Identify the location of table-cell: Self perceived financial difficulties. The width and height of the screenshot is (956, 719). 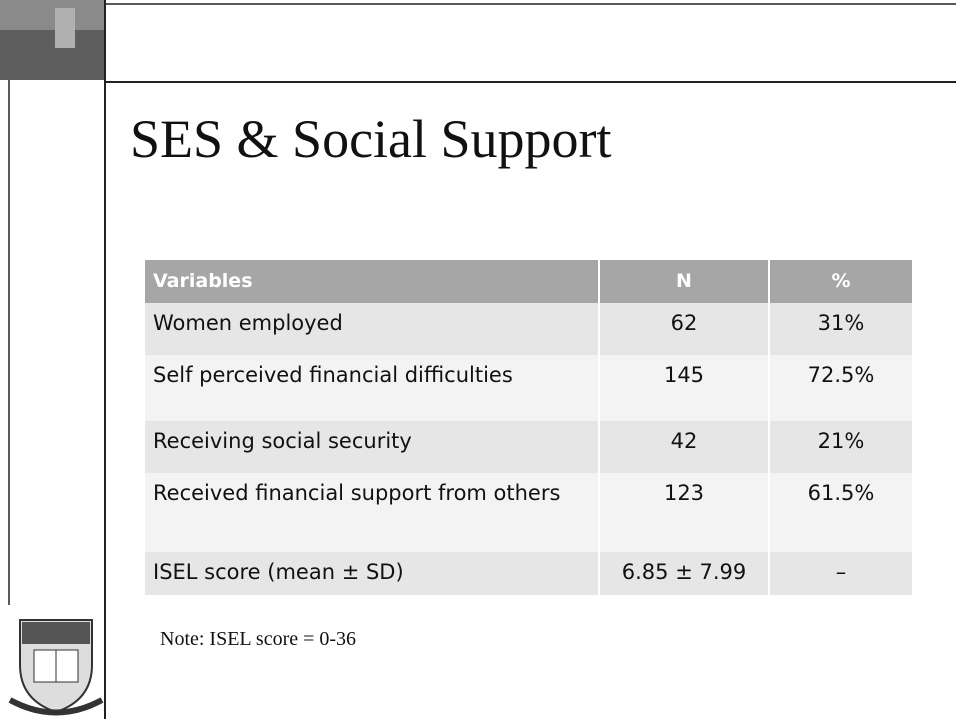
(371, 388).